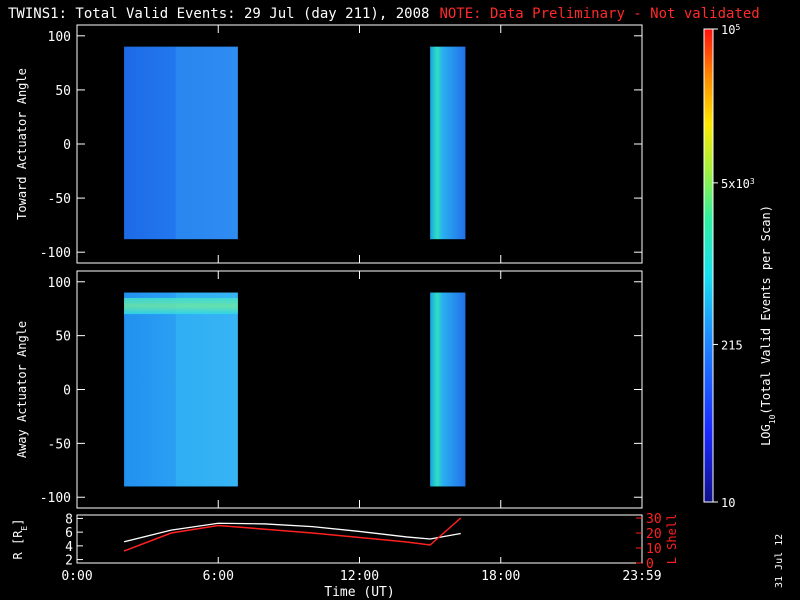 The image size is (800, 600). I want to click on r-series-line, so click(292, 532).